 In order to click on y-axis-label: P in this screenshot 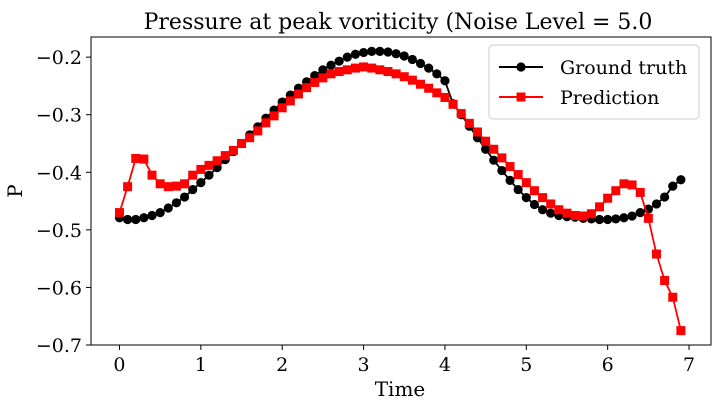, I will do `click(15, 190)`.